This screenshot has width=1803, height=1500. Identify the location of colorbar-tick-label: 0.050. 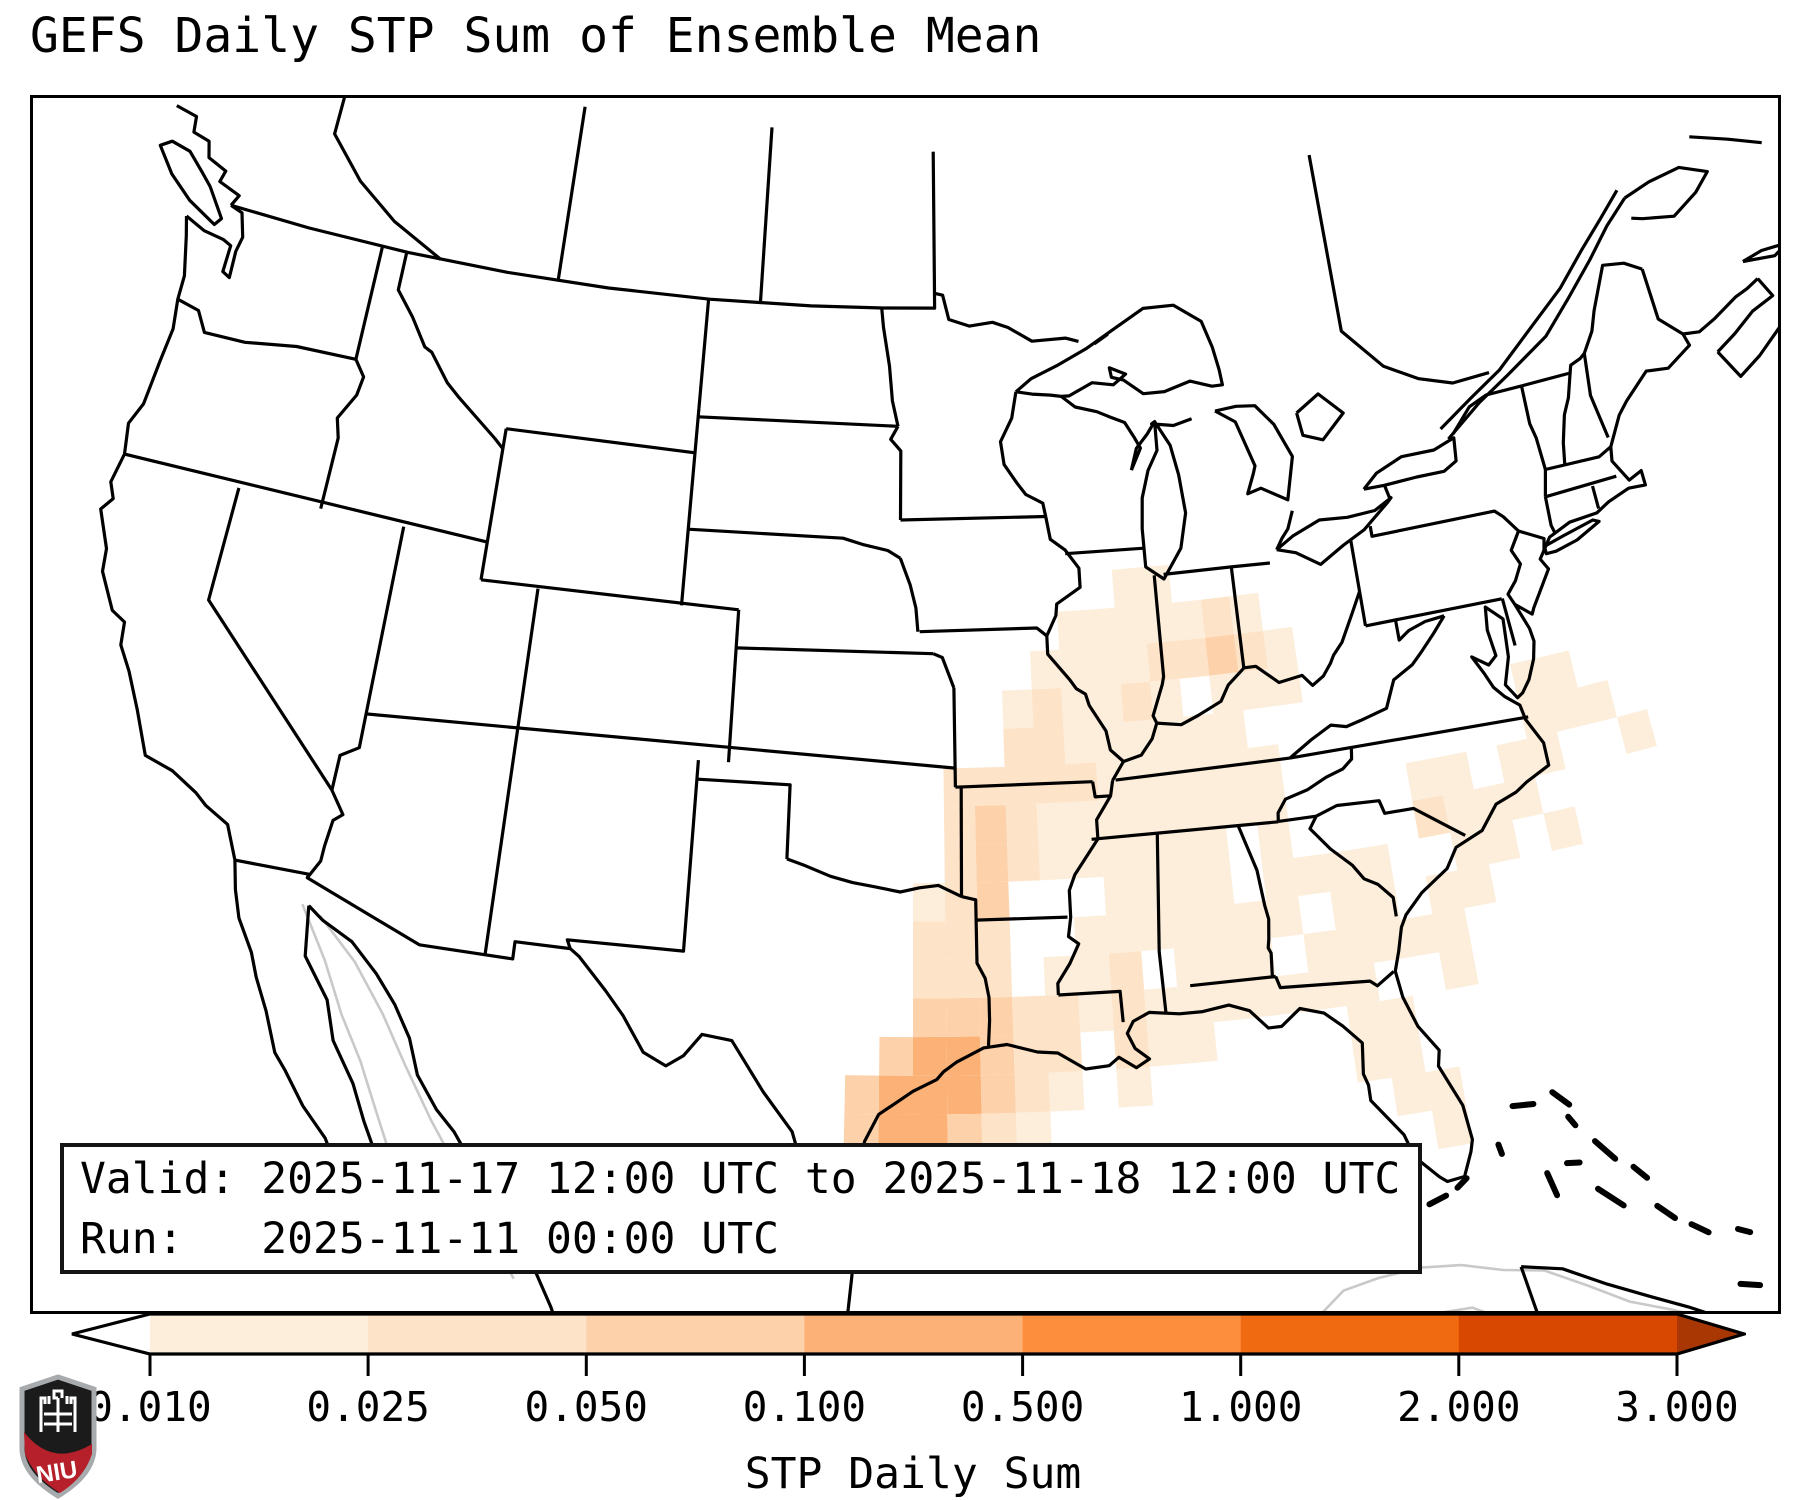
(586, 1407).